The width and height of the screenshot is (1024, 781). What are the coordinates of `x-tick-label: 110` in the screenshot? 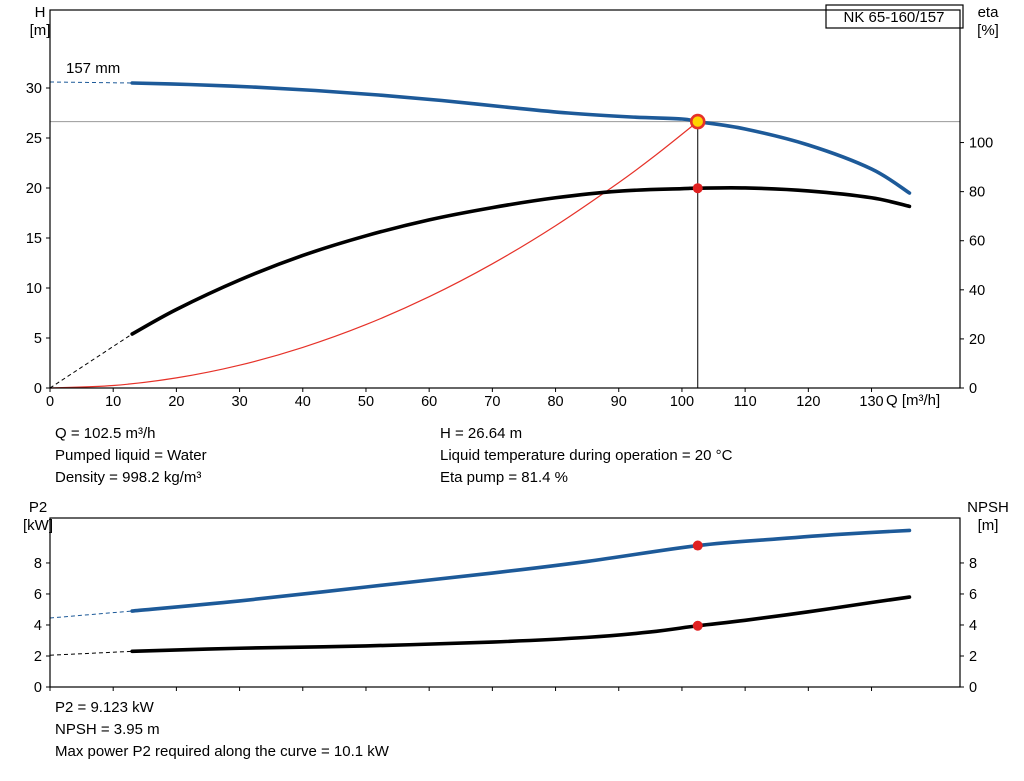 It's located at (745, 402).